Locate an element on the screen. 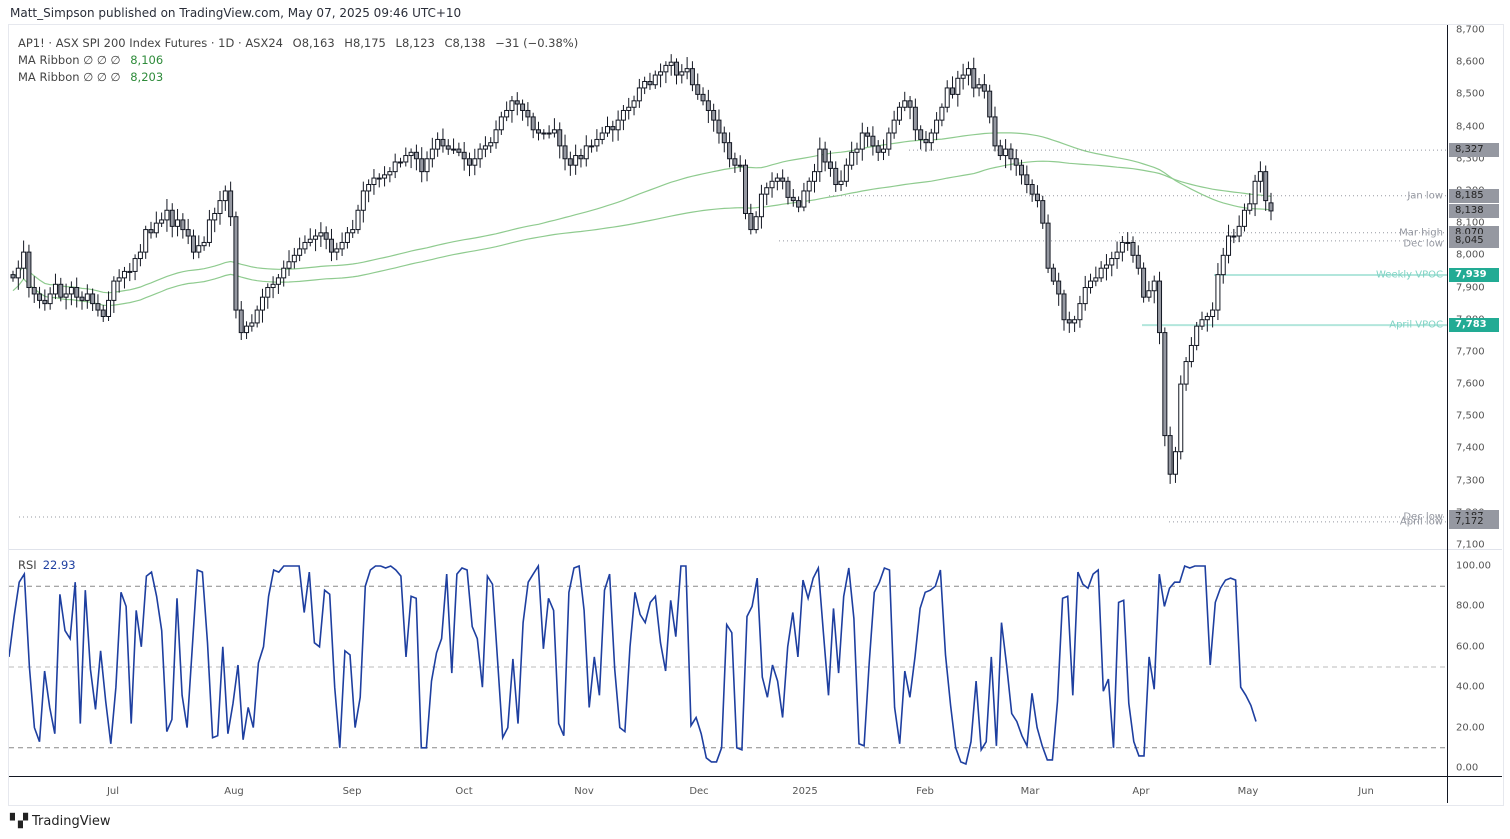  level-label: Jan low is located at coordinates (1425, 196).